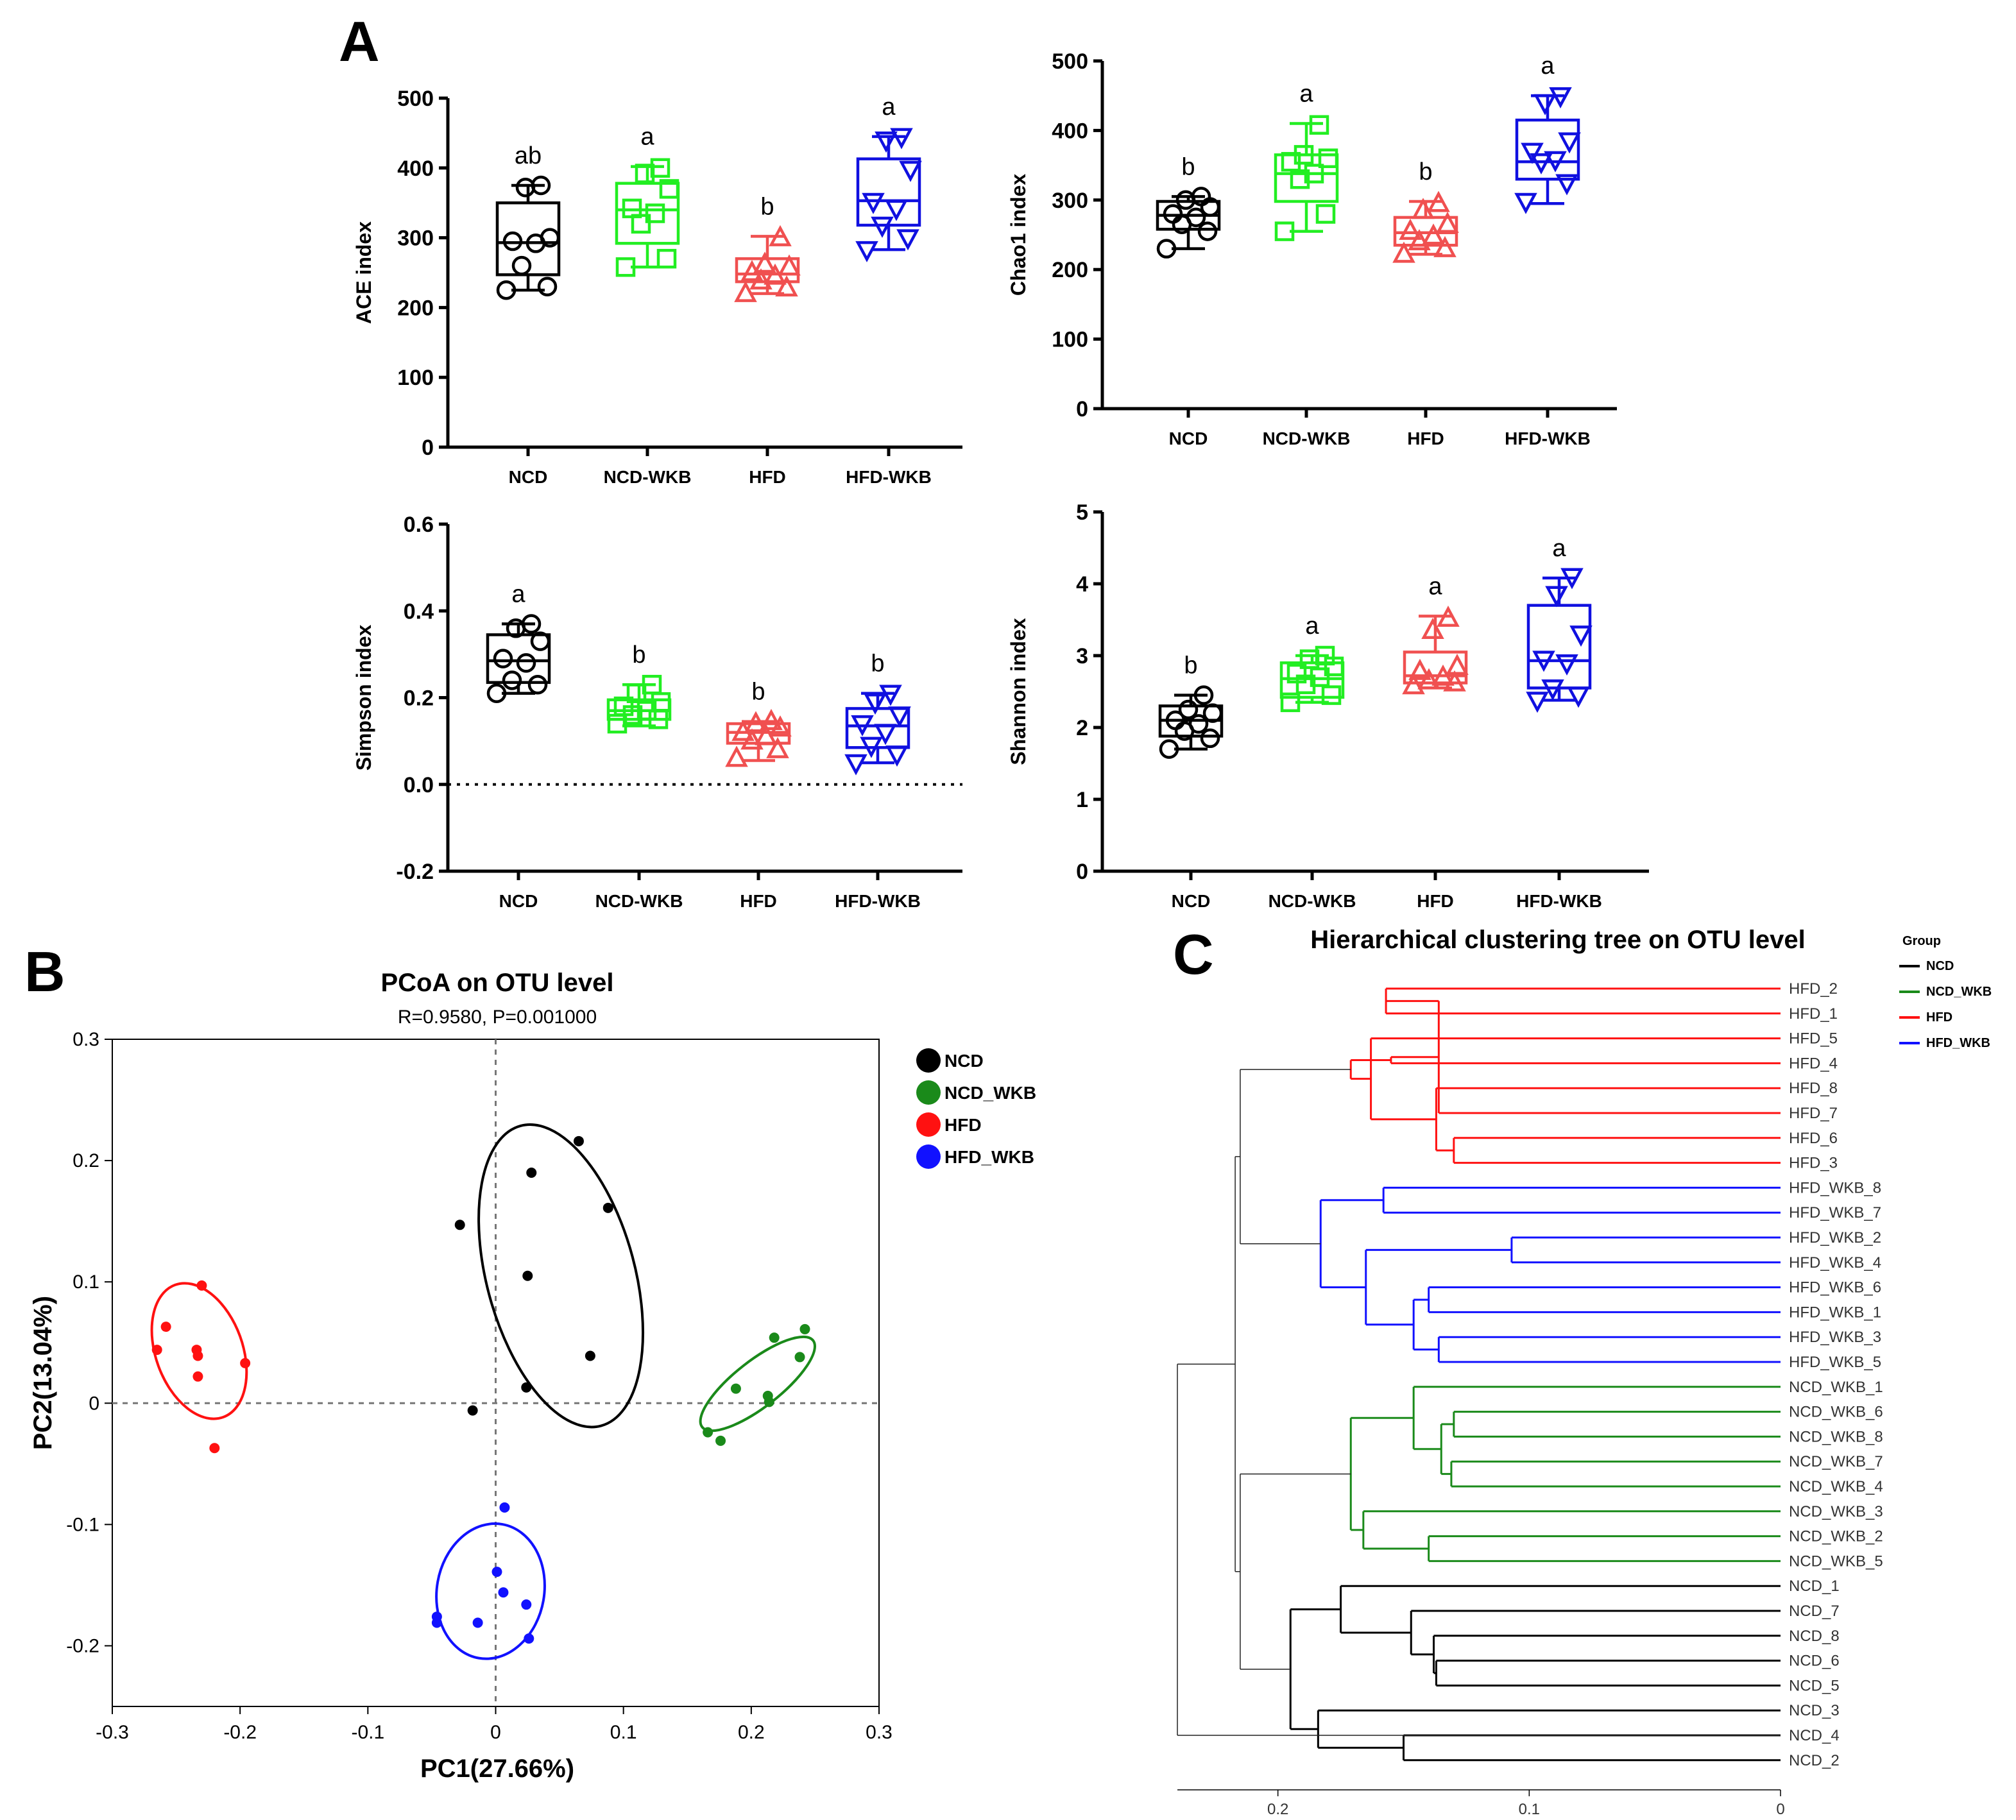  I want to click on legend-label: HFD, so click(963, 1125).